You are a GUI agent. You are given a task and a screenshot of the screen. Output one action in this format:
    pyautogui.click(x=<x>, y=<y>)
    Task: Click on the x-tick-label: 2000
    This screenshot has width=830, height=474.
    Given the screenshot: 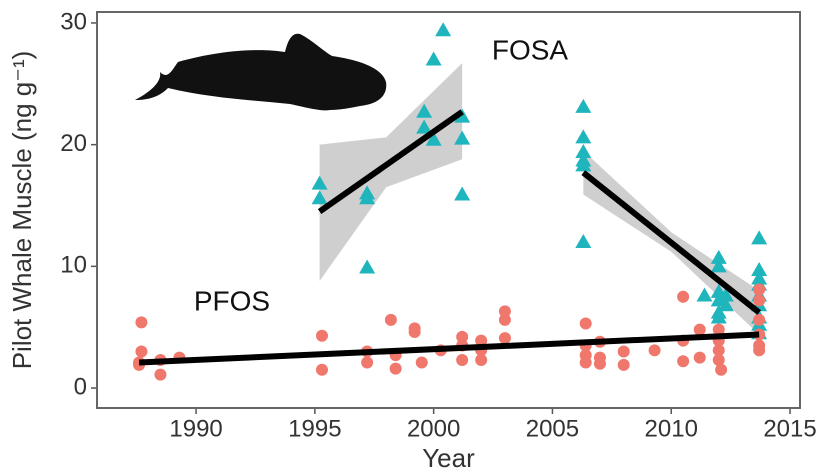 What is the action you would take?
    pyautogui.click(x=433, y=428)
    